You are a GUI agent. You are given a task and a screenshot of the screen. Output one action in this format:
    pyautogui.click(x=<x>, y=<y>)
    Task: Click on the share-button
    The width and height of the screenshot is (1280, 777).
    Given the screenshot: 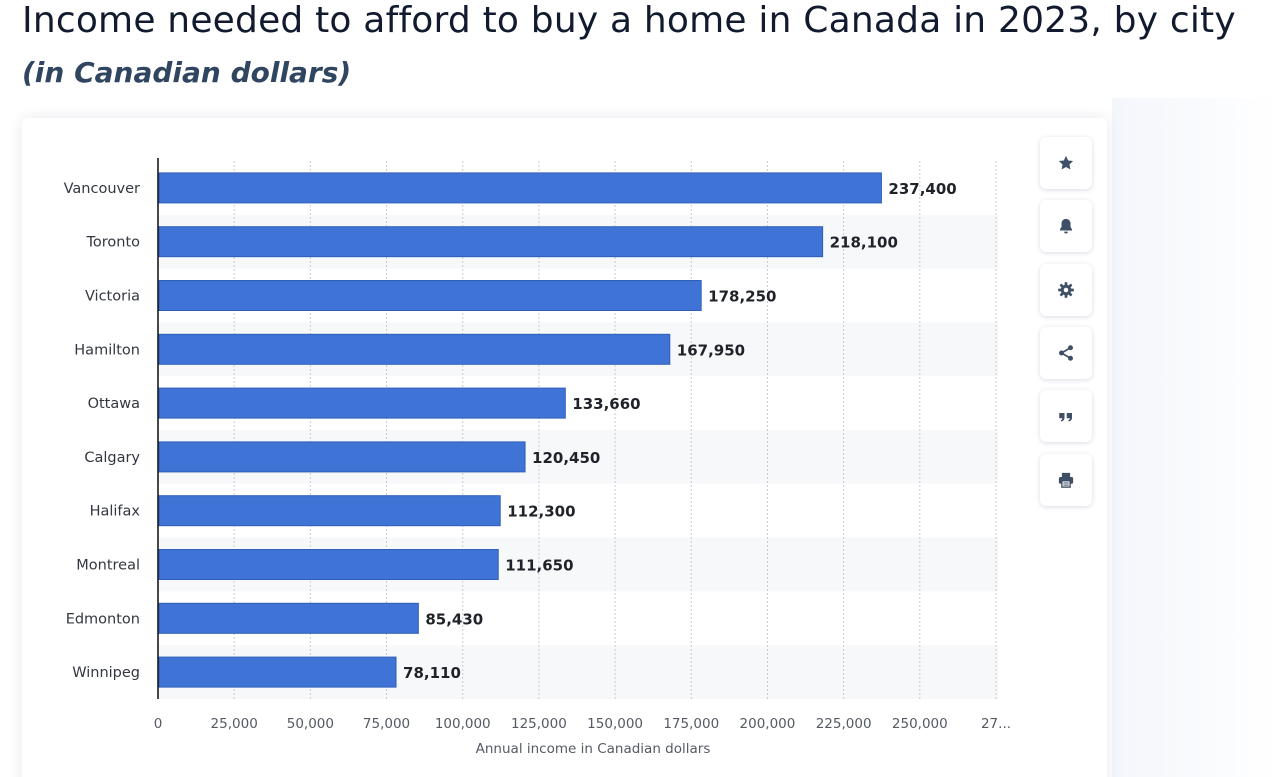 What is the action you would take?
    pyautogui.click(x=1066, y=353)
    